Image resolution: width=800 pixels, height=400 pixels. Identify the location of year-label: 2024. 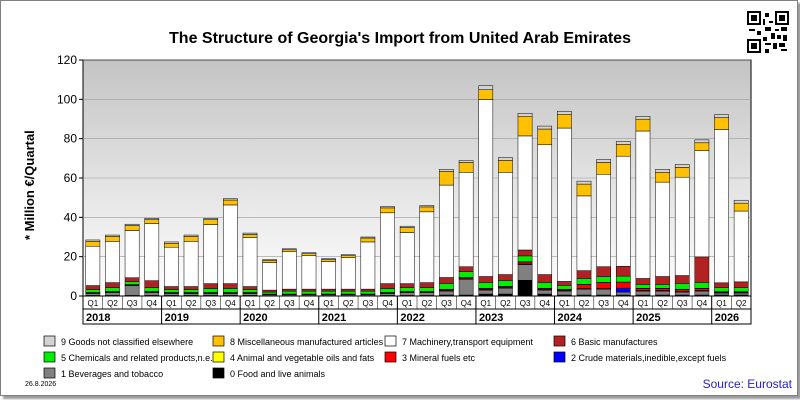
(570, 318).